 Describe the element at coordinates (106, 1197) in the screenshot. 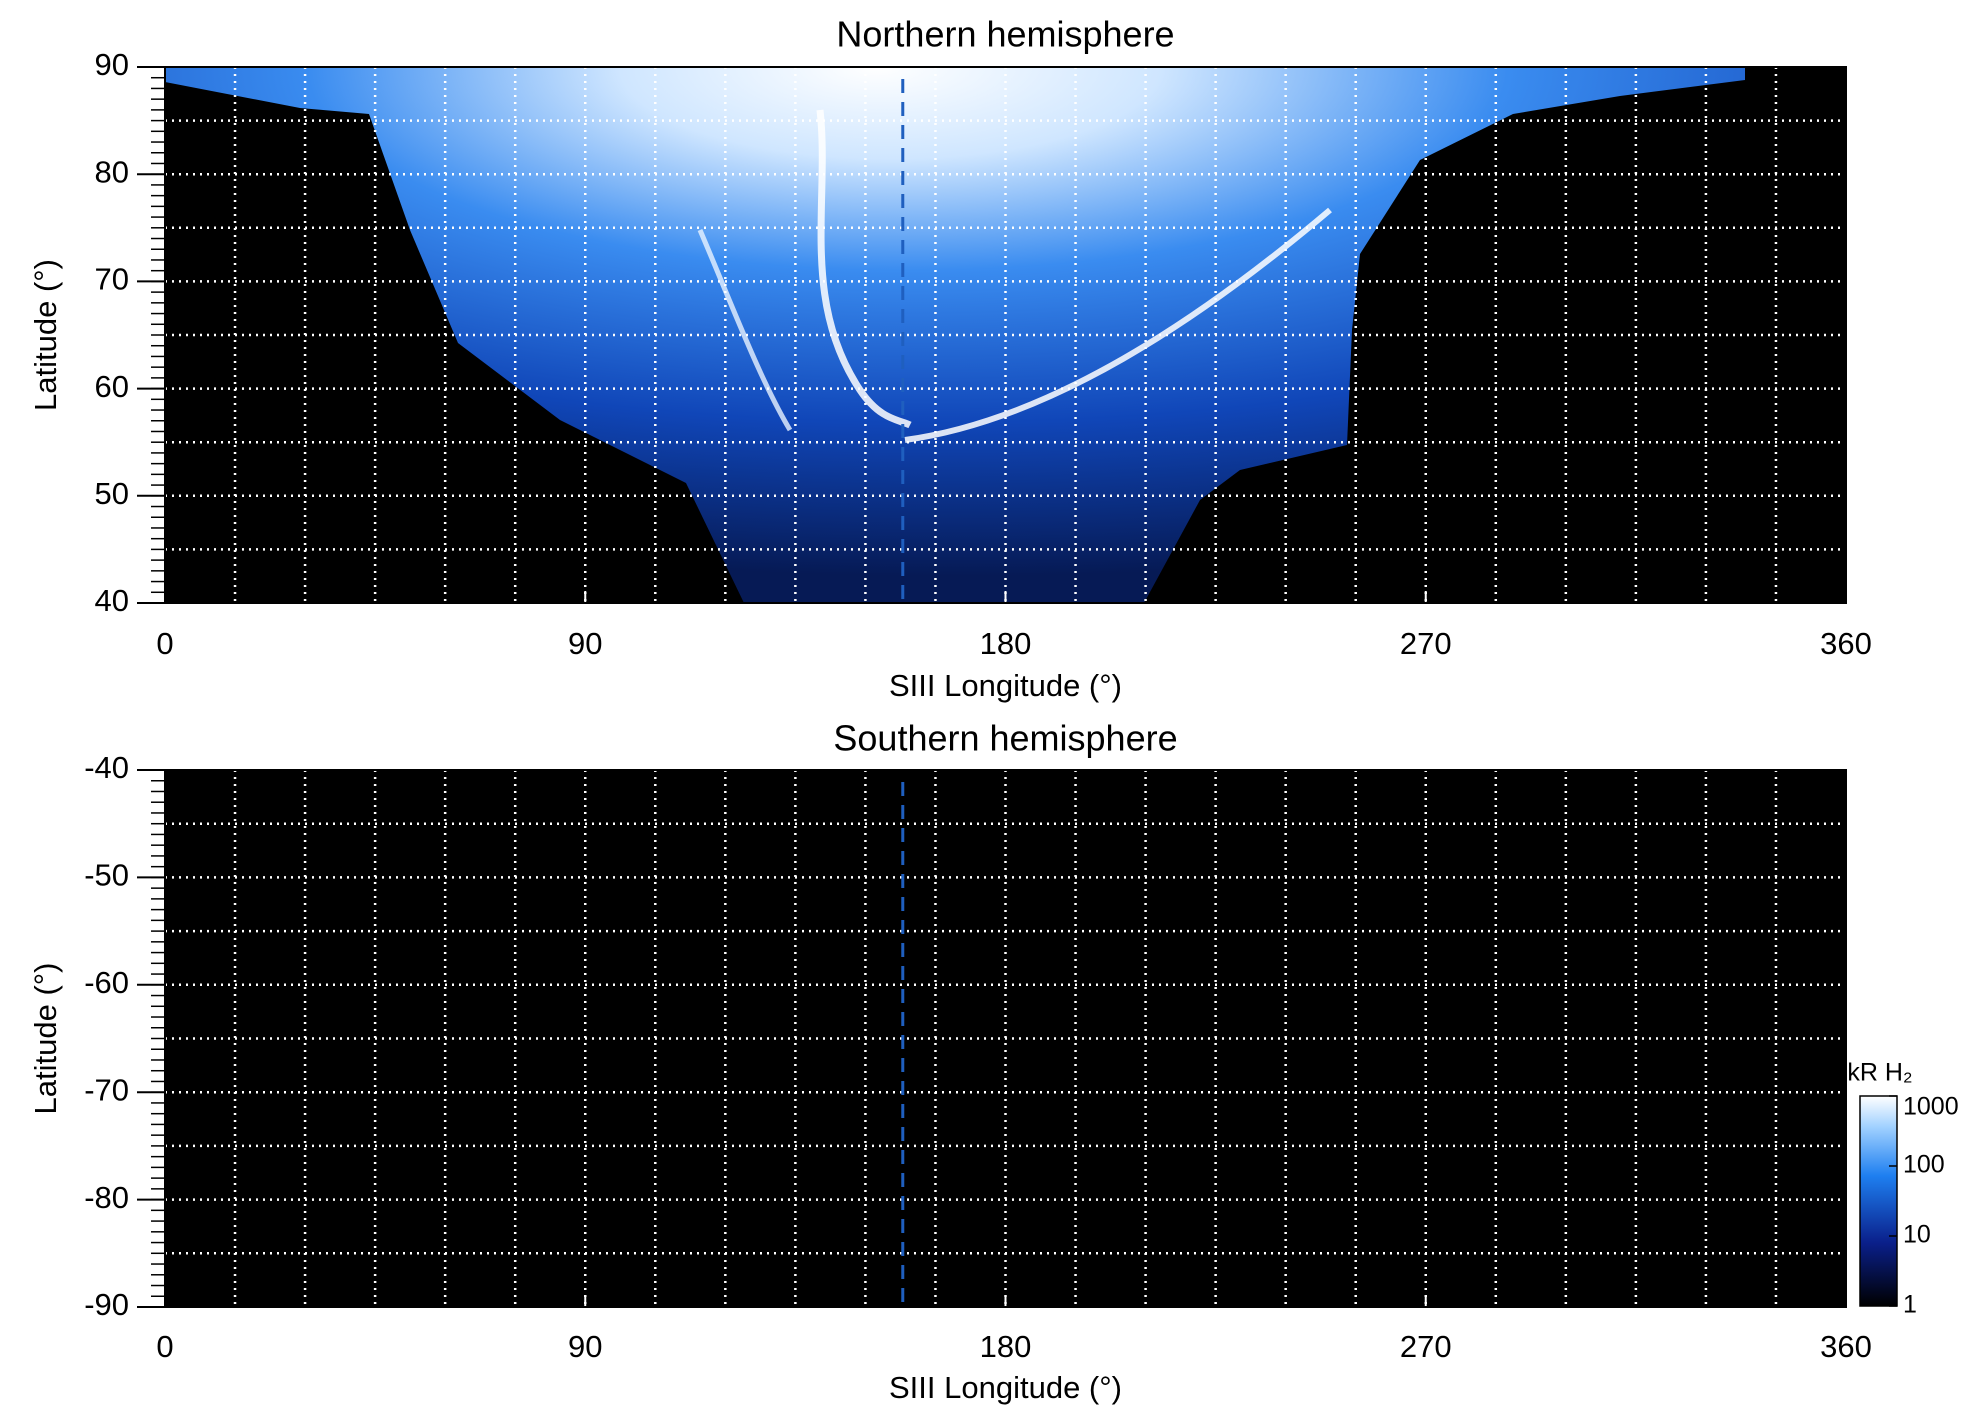

I see `y-tick-label: -80` at that location.